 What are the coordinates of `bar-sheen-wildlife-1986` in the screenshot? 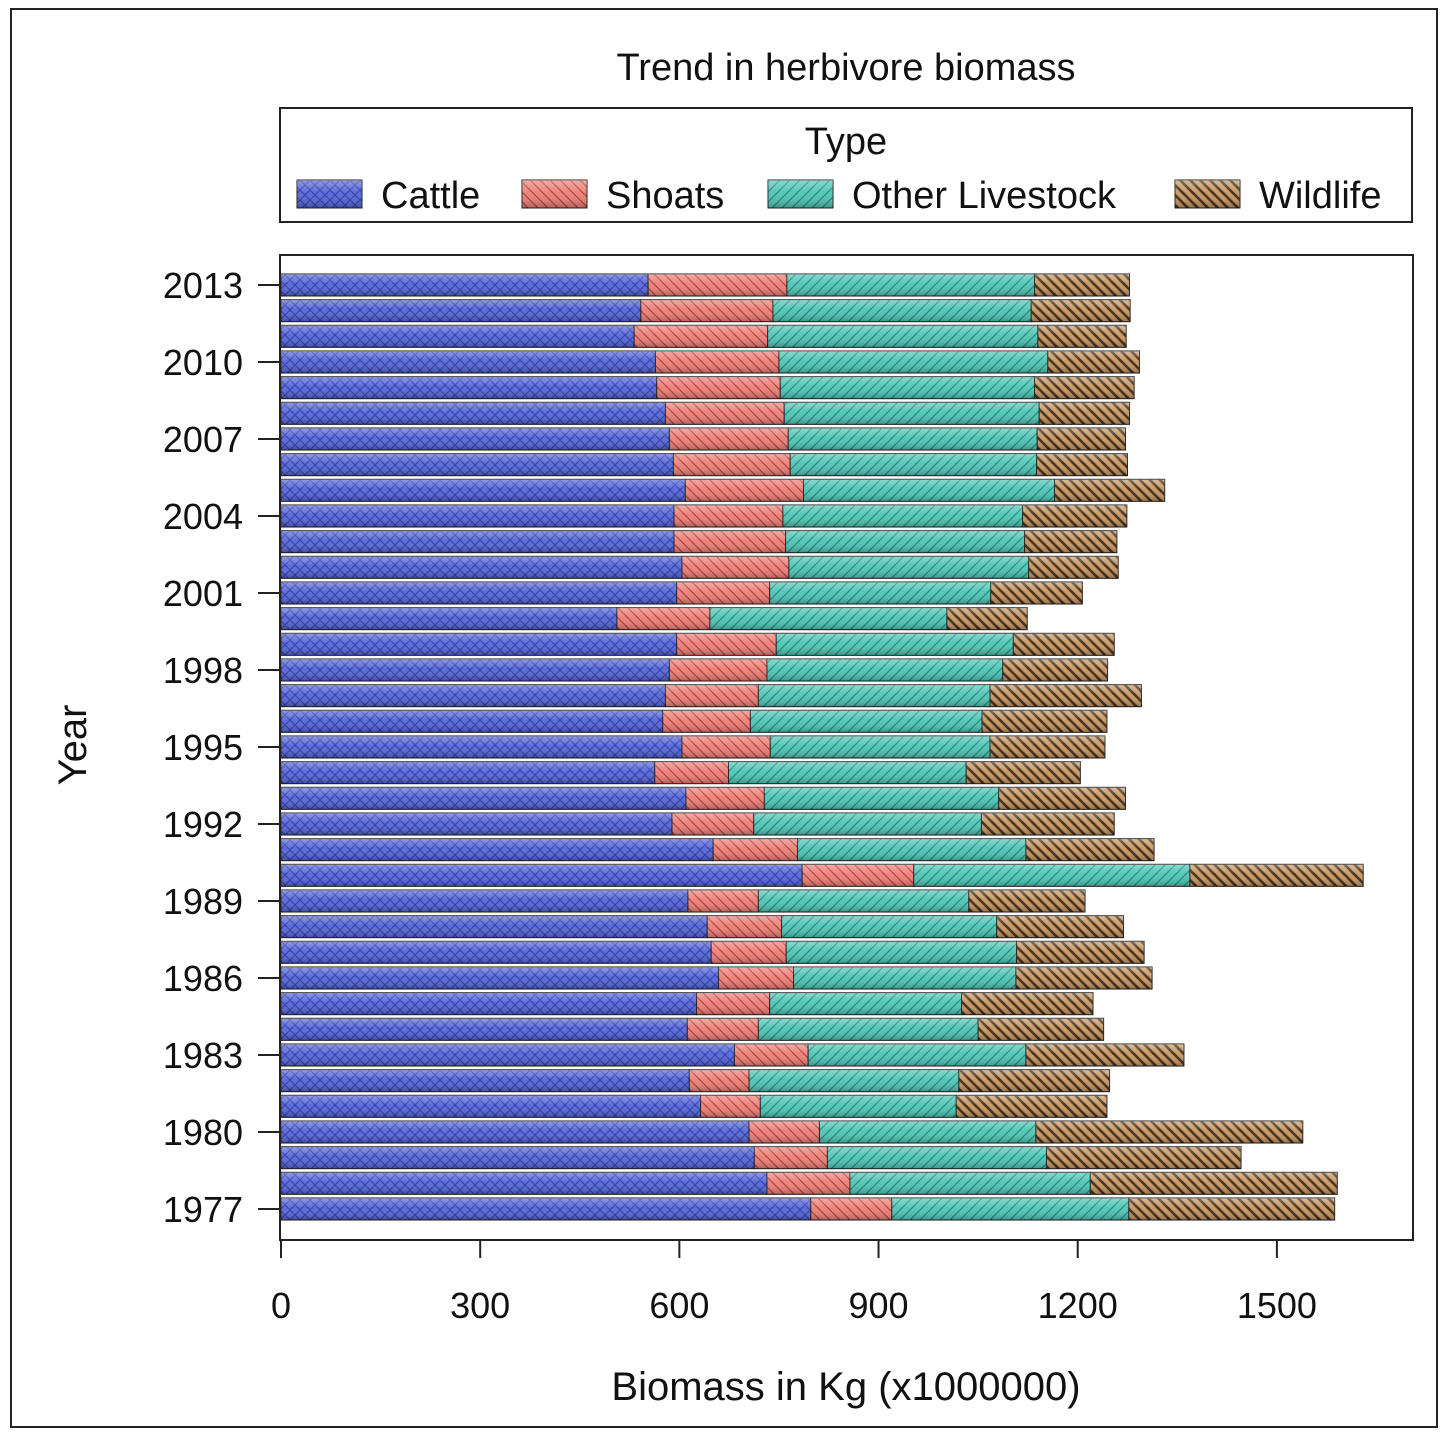 It's located at (1084, 978).